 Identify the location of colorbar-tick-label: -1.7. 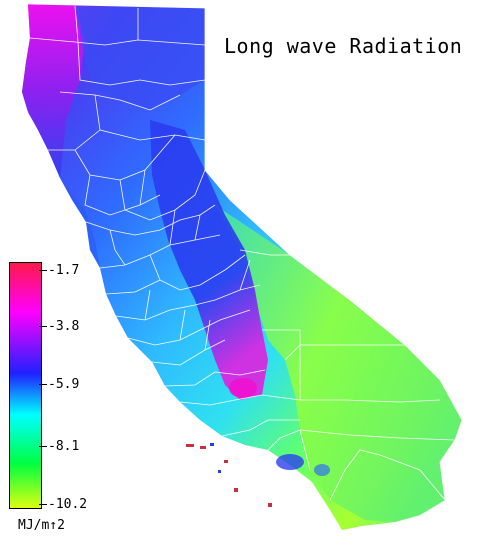
(64, 270).